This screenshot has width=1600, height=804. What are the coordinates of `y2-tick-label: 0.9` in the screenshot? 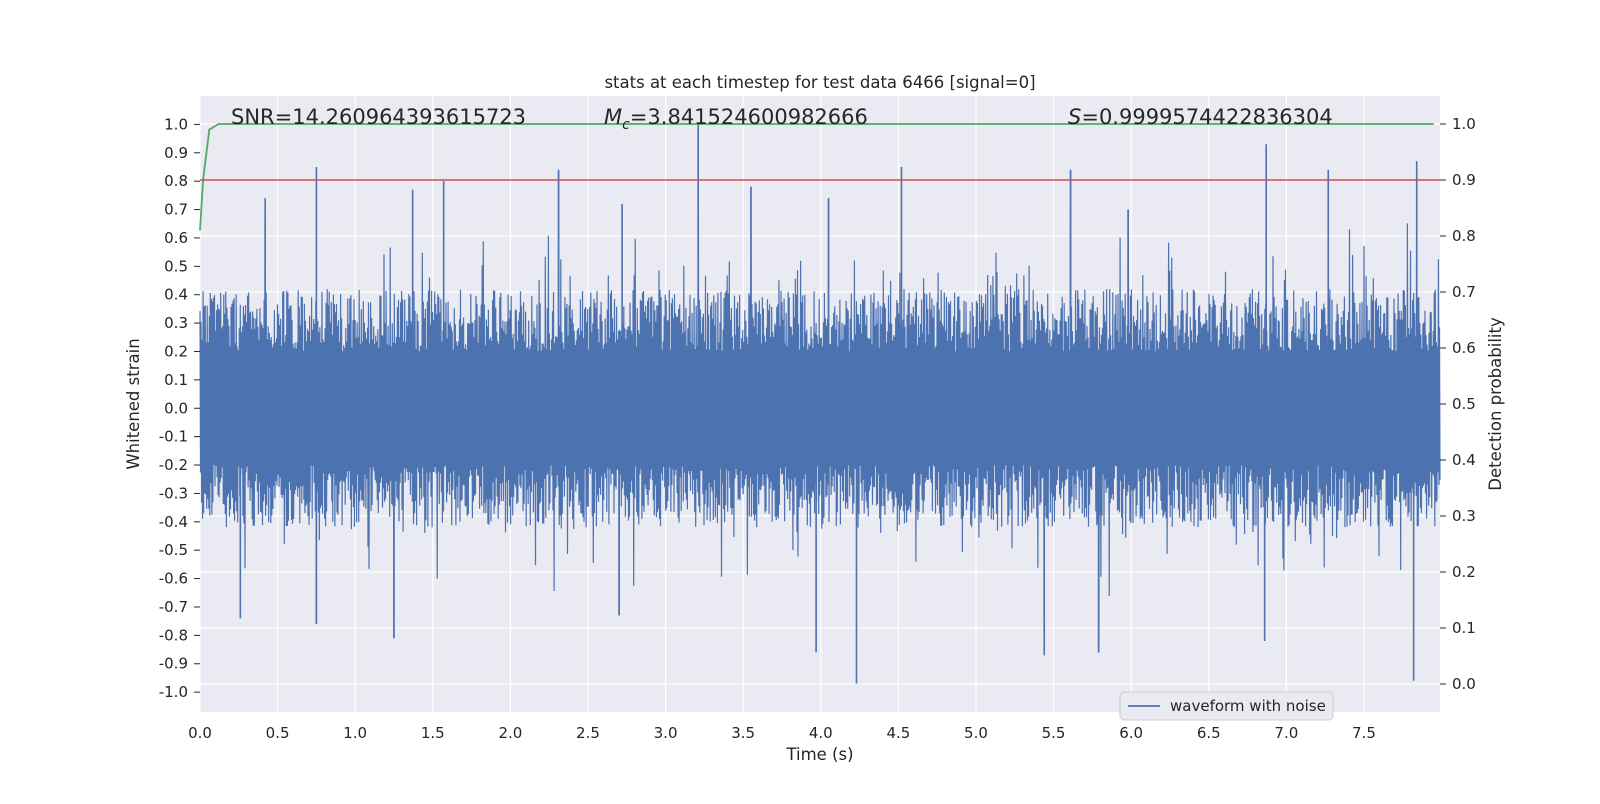 It's located at (1464, 180).